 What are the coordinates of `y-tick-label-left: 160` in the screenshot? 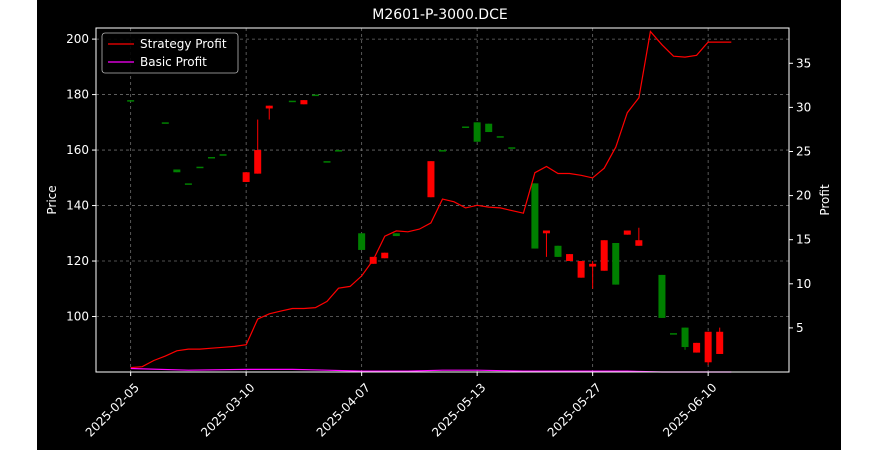 It's located at (77, 150).